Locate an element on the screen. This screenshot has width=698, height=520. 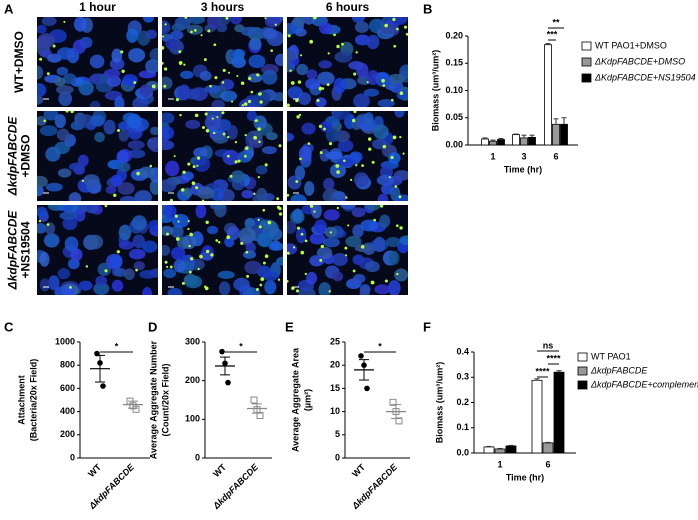
data-point is located at coordinates (399, 421).